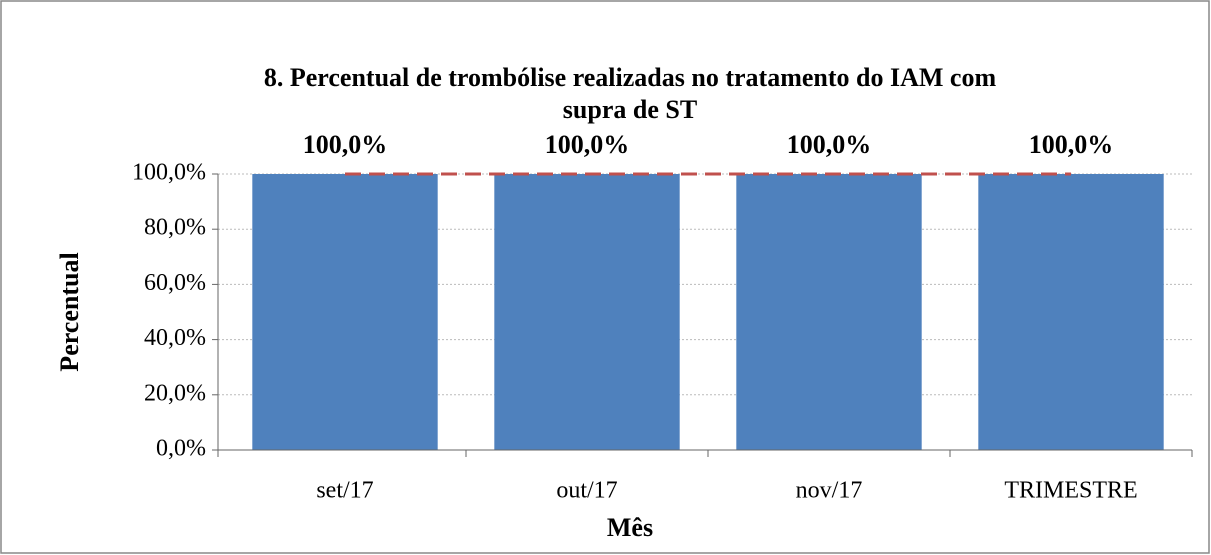 This screenshot has height=555, width=1211. Describe the element at coordinates (630, 527) in the screenshot. I see `x-axis-title: Mês` at that location.